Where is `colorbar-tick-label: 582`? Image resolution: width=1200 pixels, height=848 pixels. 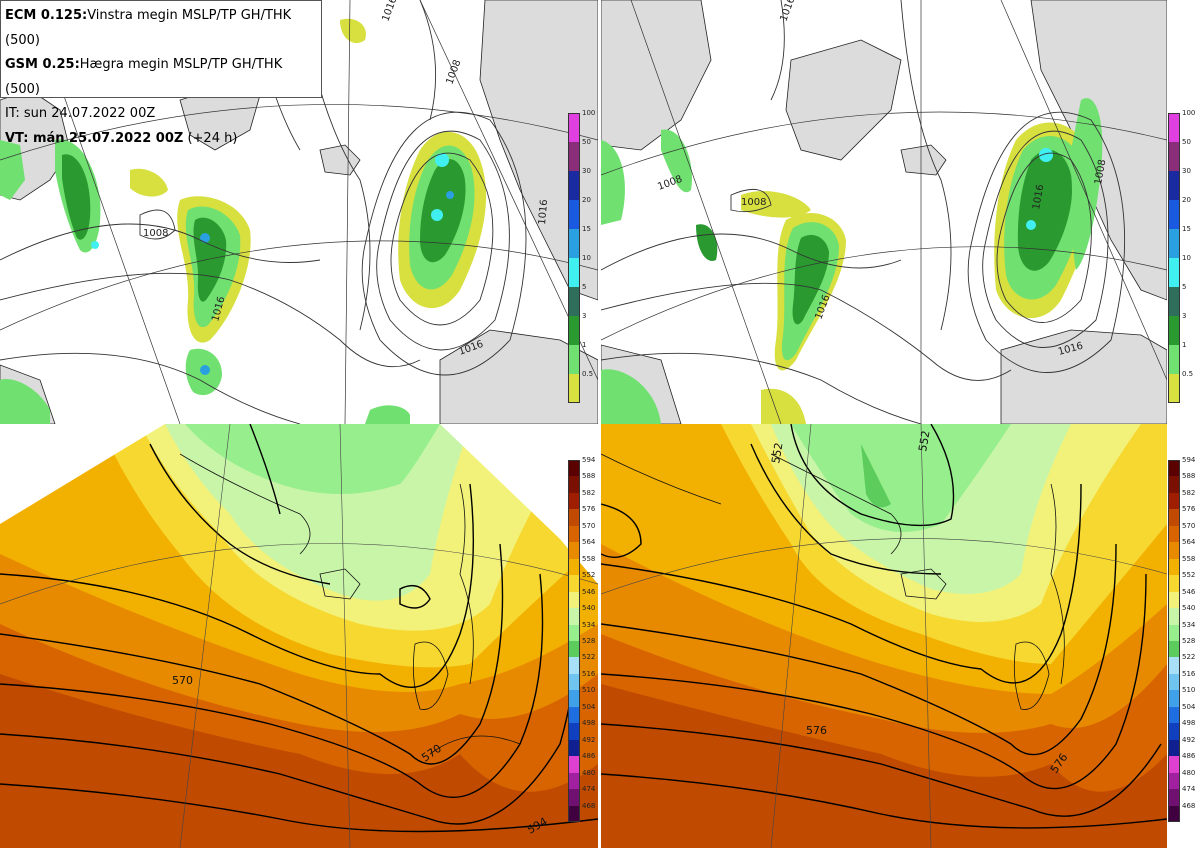 colorbar-tick-label: 582 is located at coordinates (1189, 492).